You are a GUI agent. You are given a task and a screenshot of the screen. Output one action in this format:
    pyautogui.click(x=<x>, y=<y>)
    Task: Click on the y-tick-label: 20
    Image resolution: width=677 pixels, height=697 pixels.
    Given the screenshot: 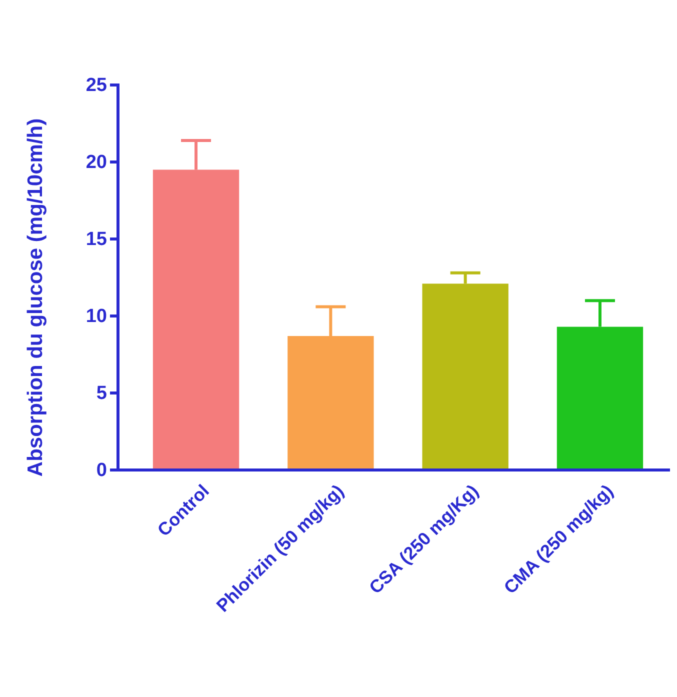 What is the action you would take?
    pyautogui.click(x=96, y=163)
    